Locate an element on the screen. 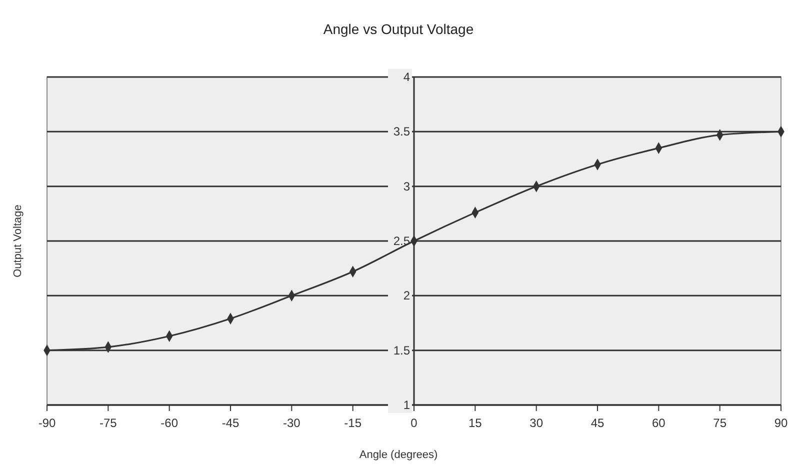  x-tick-label: 30 is located at coordinates (537, 423).